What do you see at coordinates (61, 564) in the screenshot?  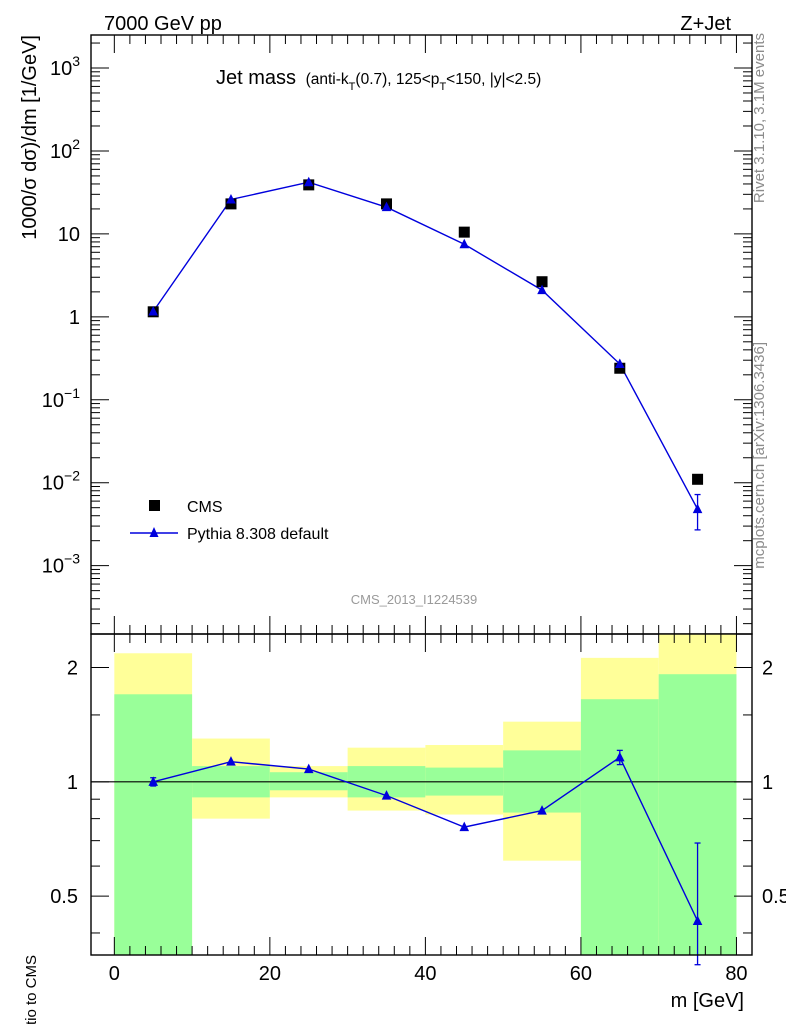 I see `main-y-tick-label: 10⁻³` at bounding box center [61, 564].